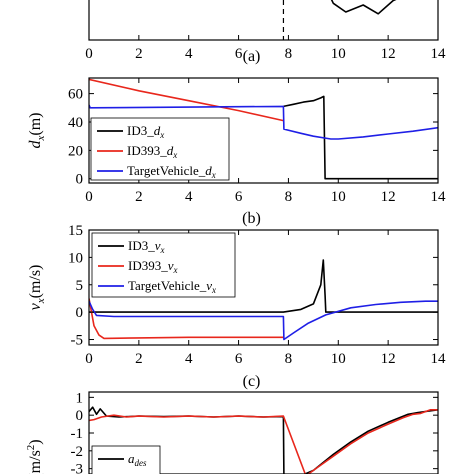  What do you see at coordinates (35, 282) in the screenshot?
I see `y-axis-label-unit: (m/s)` at bounding box center [35, 282].